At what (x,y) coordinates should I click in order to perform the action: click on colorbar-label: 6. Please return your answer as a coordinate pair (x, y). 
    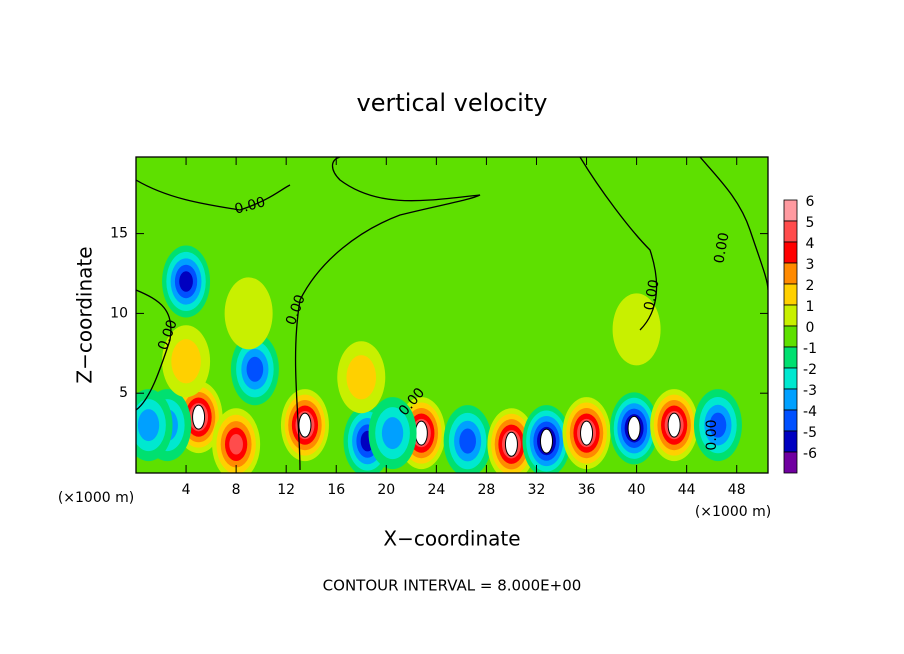
    Looking at the image, I should click on (810, 202).